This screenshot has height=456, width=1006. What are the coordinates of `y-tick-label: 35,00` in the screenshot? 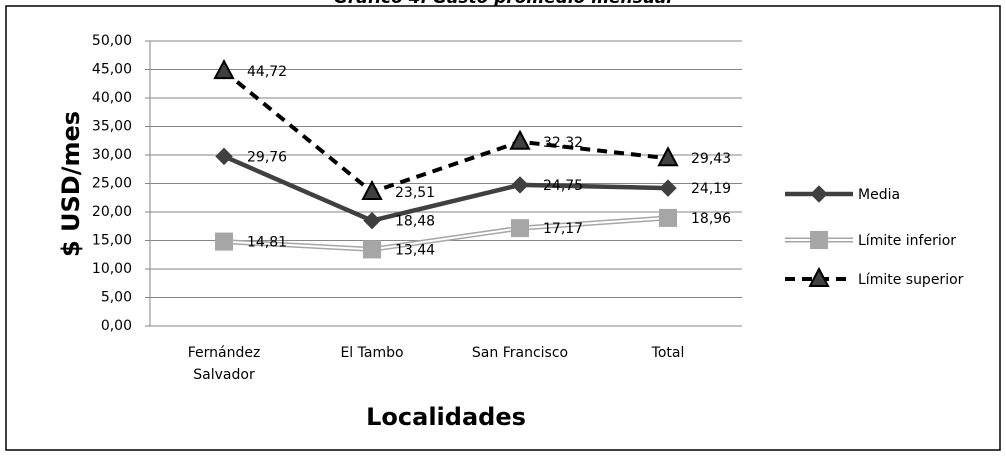 It's located at (112, 127).